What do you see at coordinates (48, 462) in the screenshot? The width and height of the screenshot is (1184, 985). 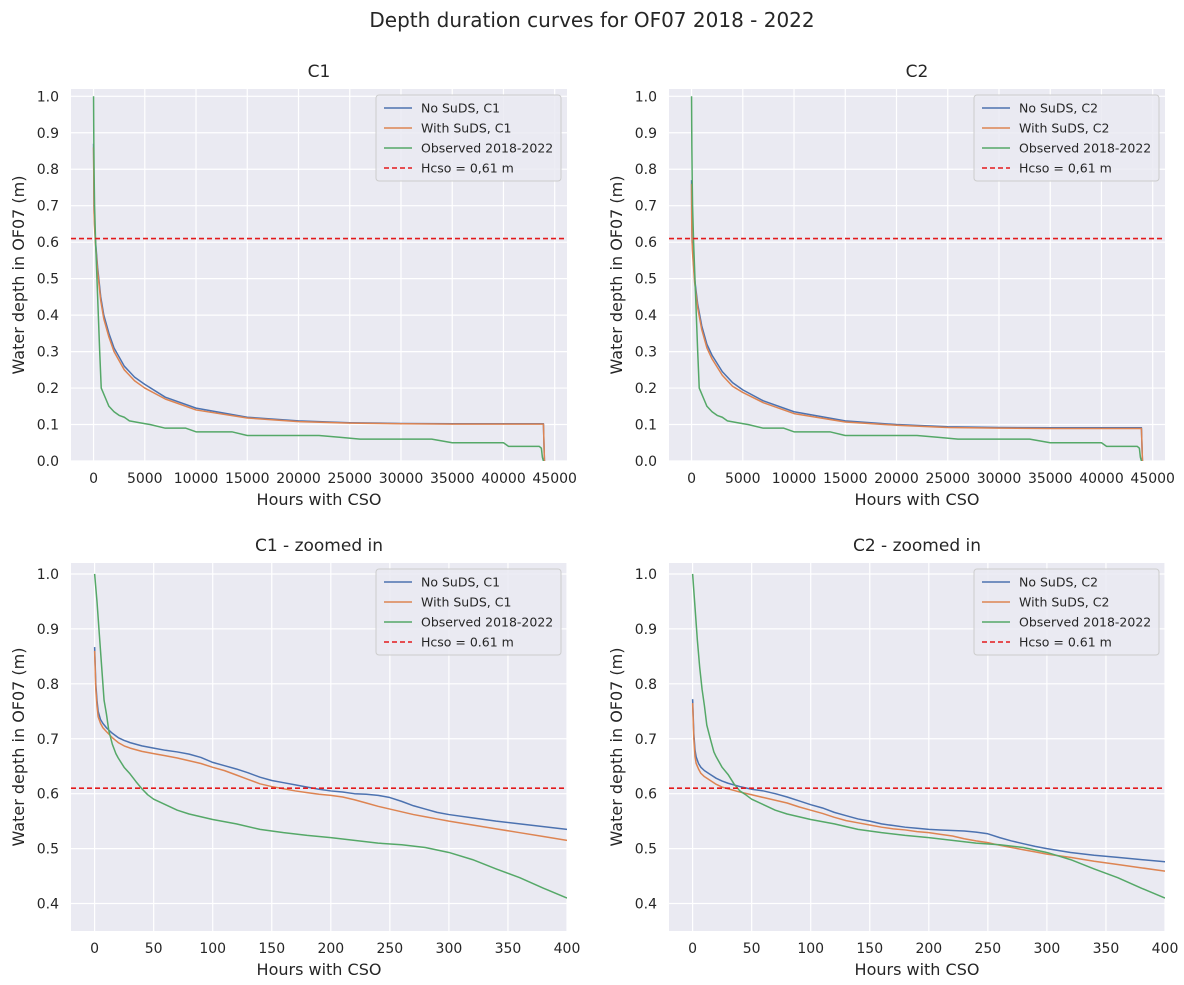 I see `y-tick-label: 0.0` at bounding box center [48, 462].